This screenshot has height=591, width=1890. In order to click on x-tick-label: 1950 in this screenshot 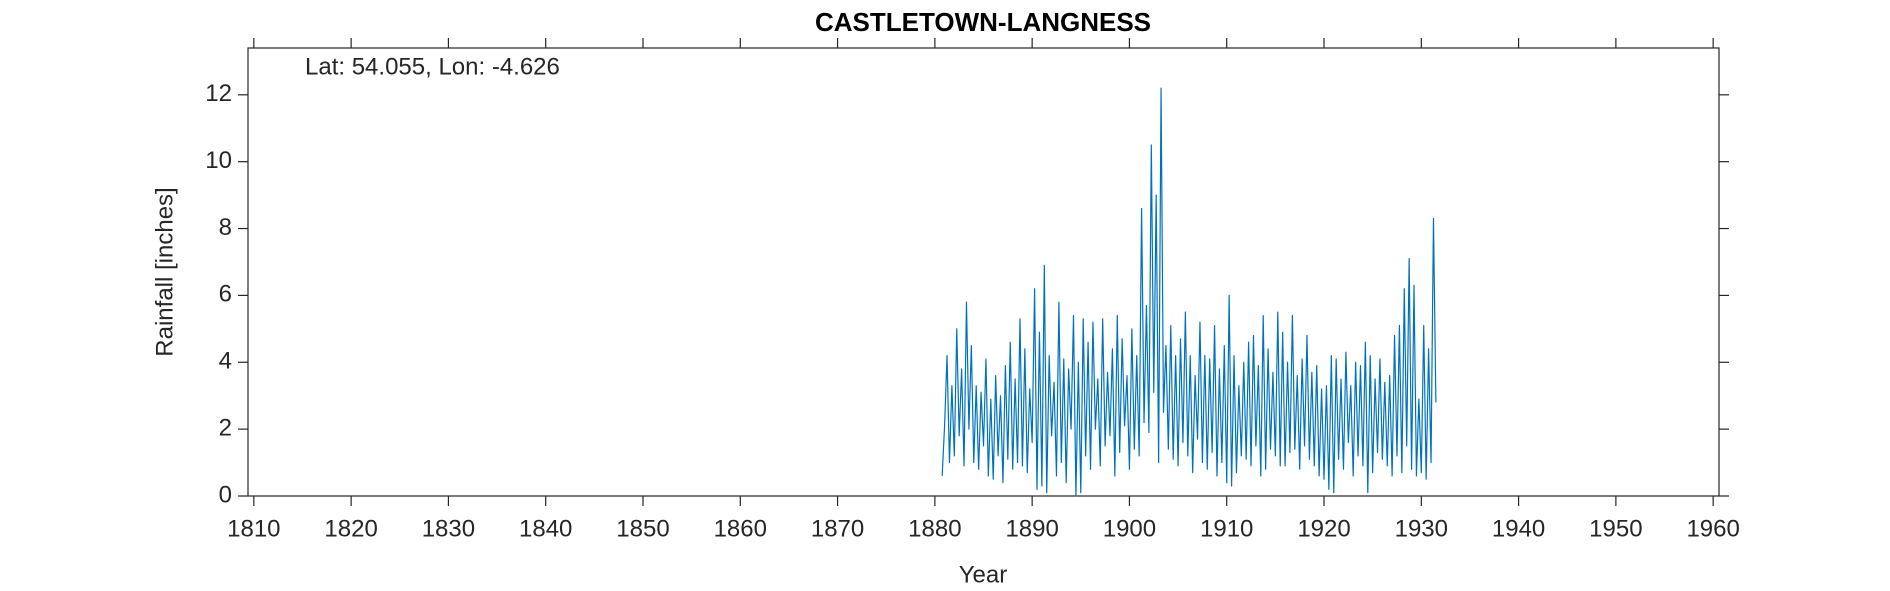, I will do `click(1615, 528)`.